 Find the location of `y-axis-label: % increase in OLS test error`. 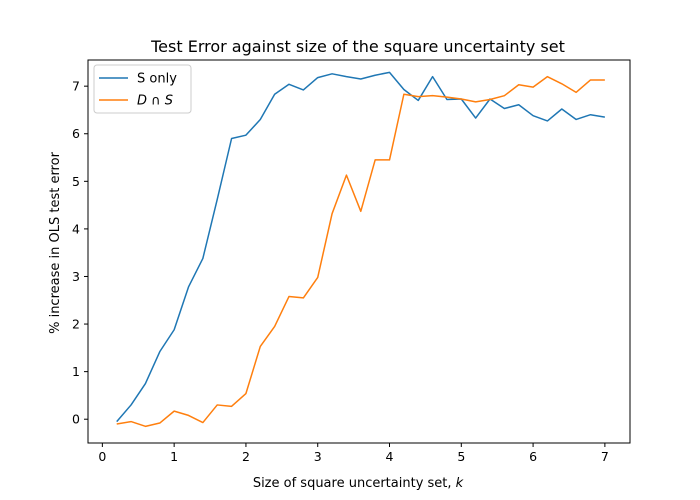

y-axis-label: % increase in OLS test error is located at coordinates (55, 242).